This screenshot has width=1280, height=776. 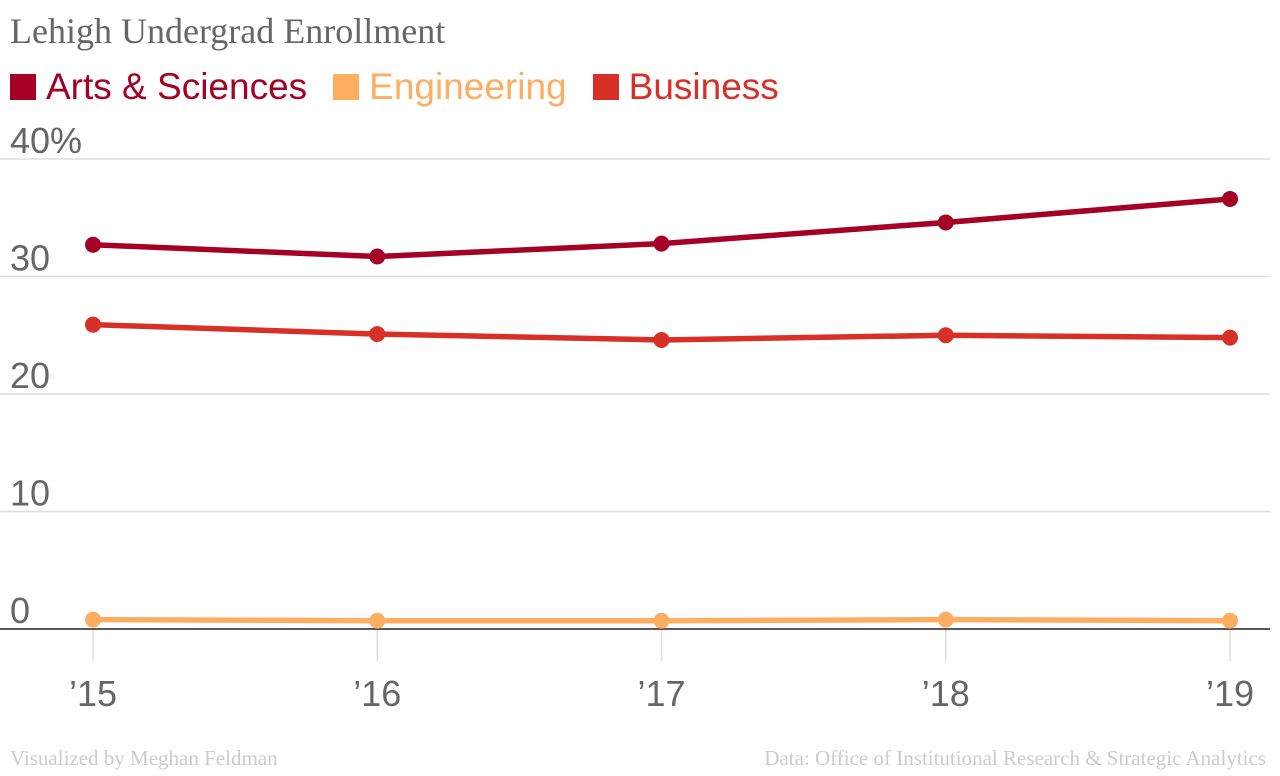 I want to click on x-tick-label: ’15, so click(x=93, y=693).